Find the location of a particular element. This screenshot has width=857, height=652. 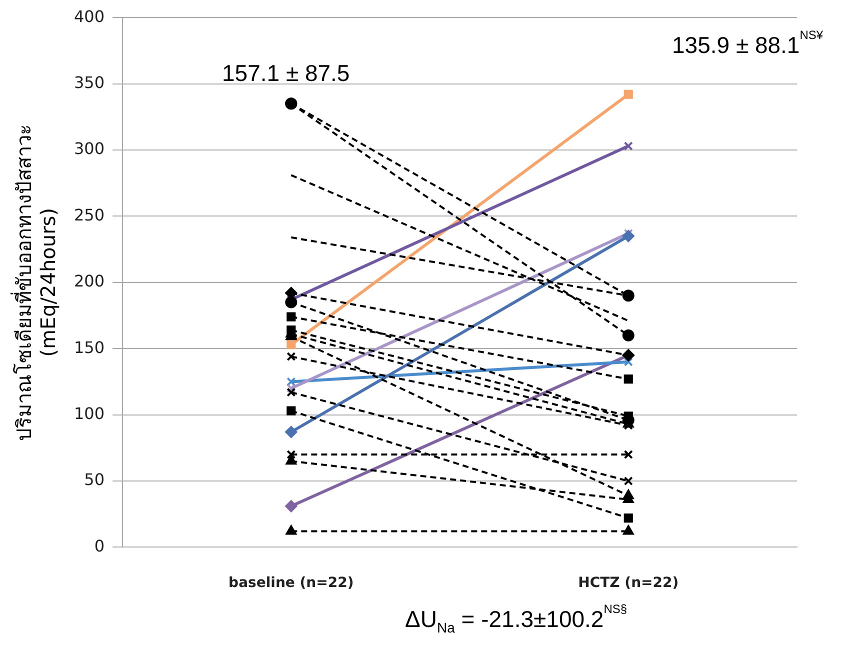

annotation: 135.9 ± 88.1$^{NS¥}$ is located at coordinates (748, 43).